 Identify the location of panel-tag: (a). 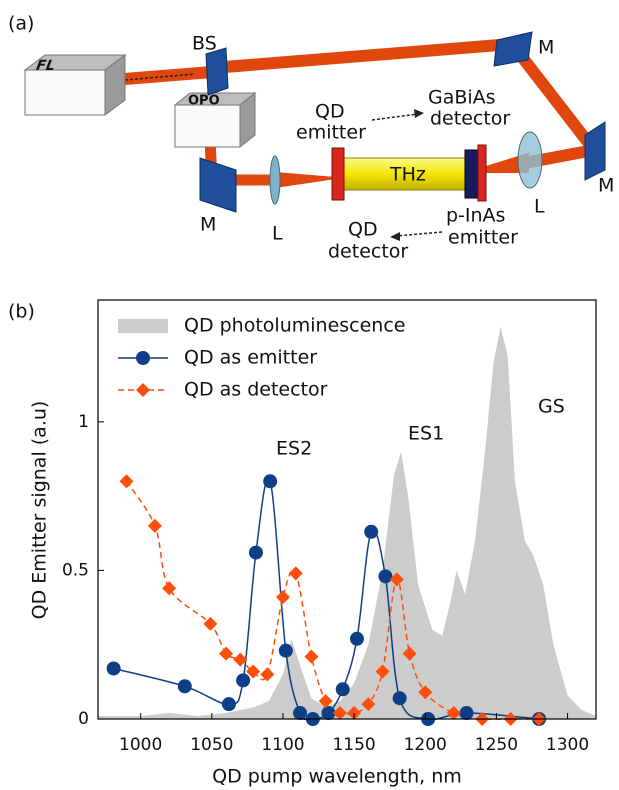
(21, 24).